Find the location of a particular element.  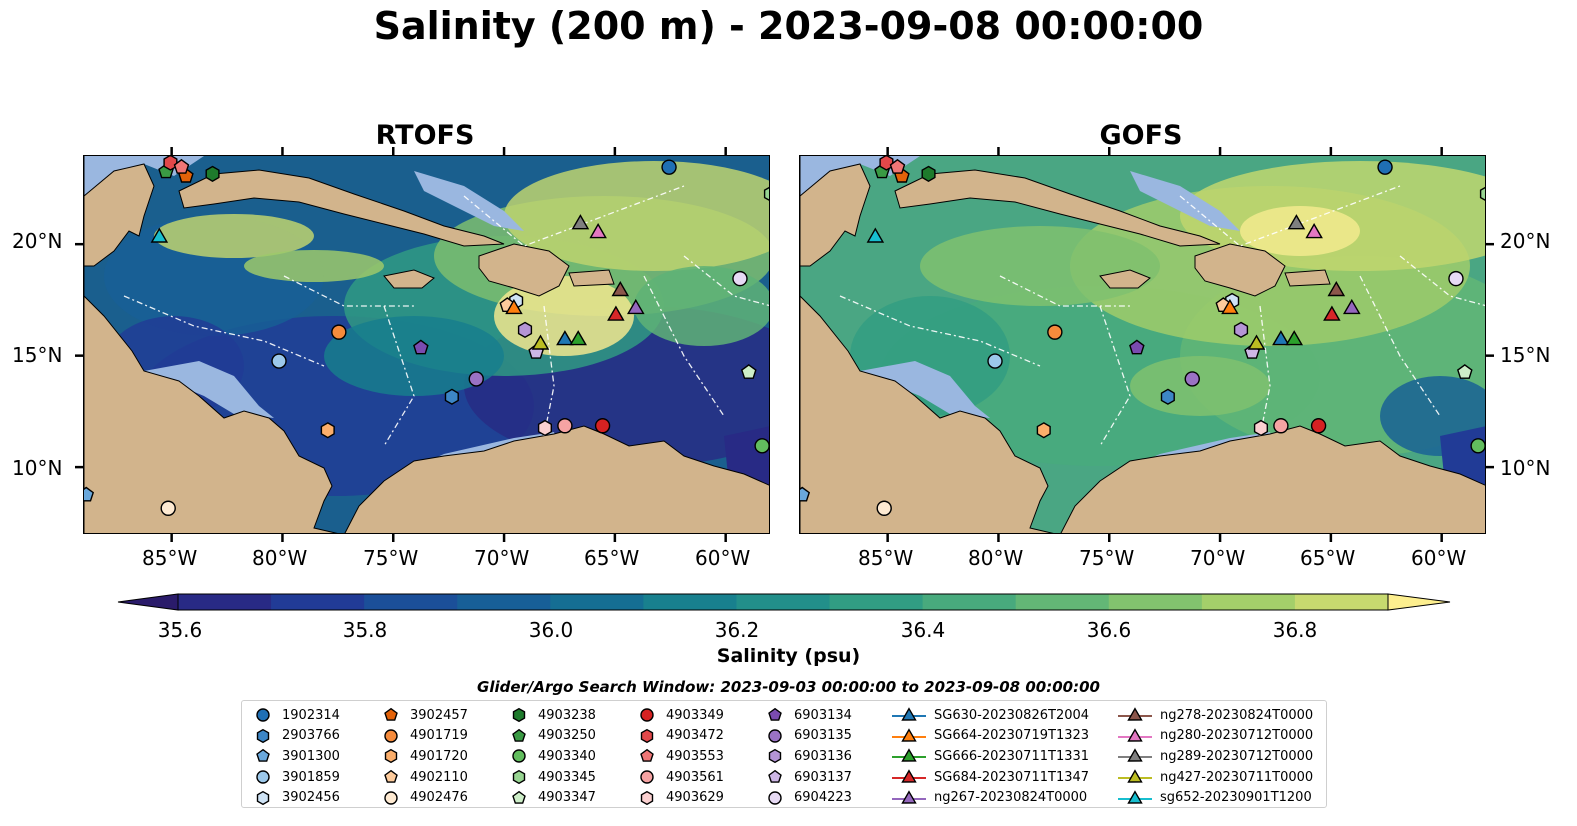

platform-sg652-20230901T1200 is located at coordinates (159, 235).